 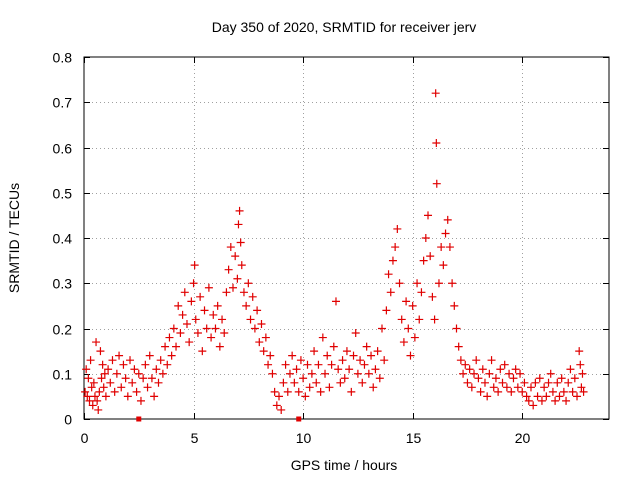 I want to click on x-tick-label: 20, so click(x=523, y=438).